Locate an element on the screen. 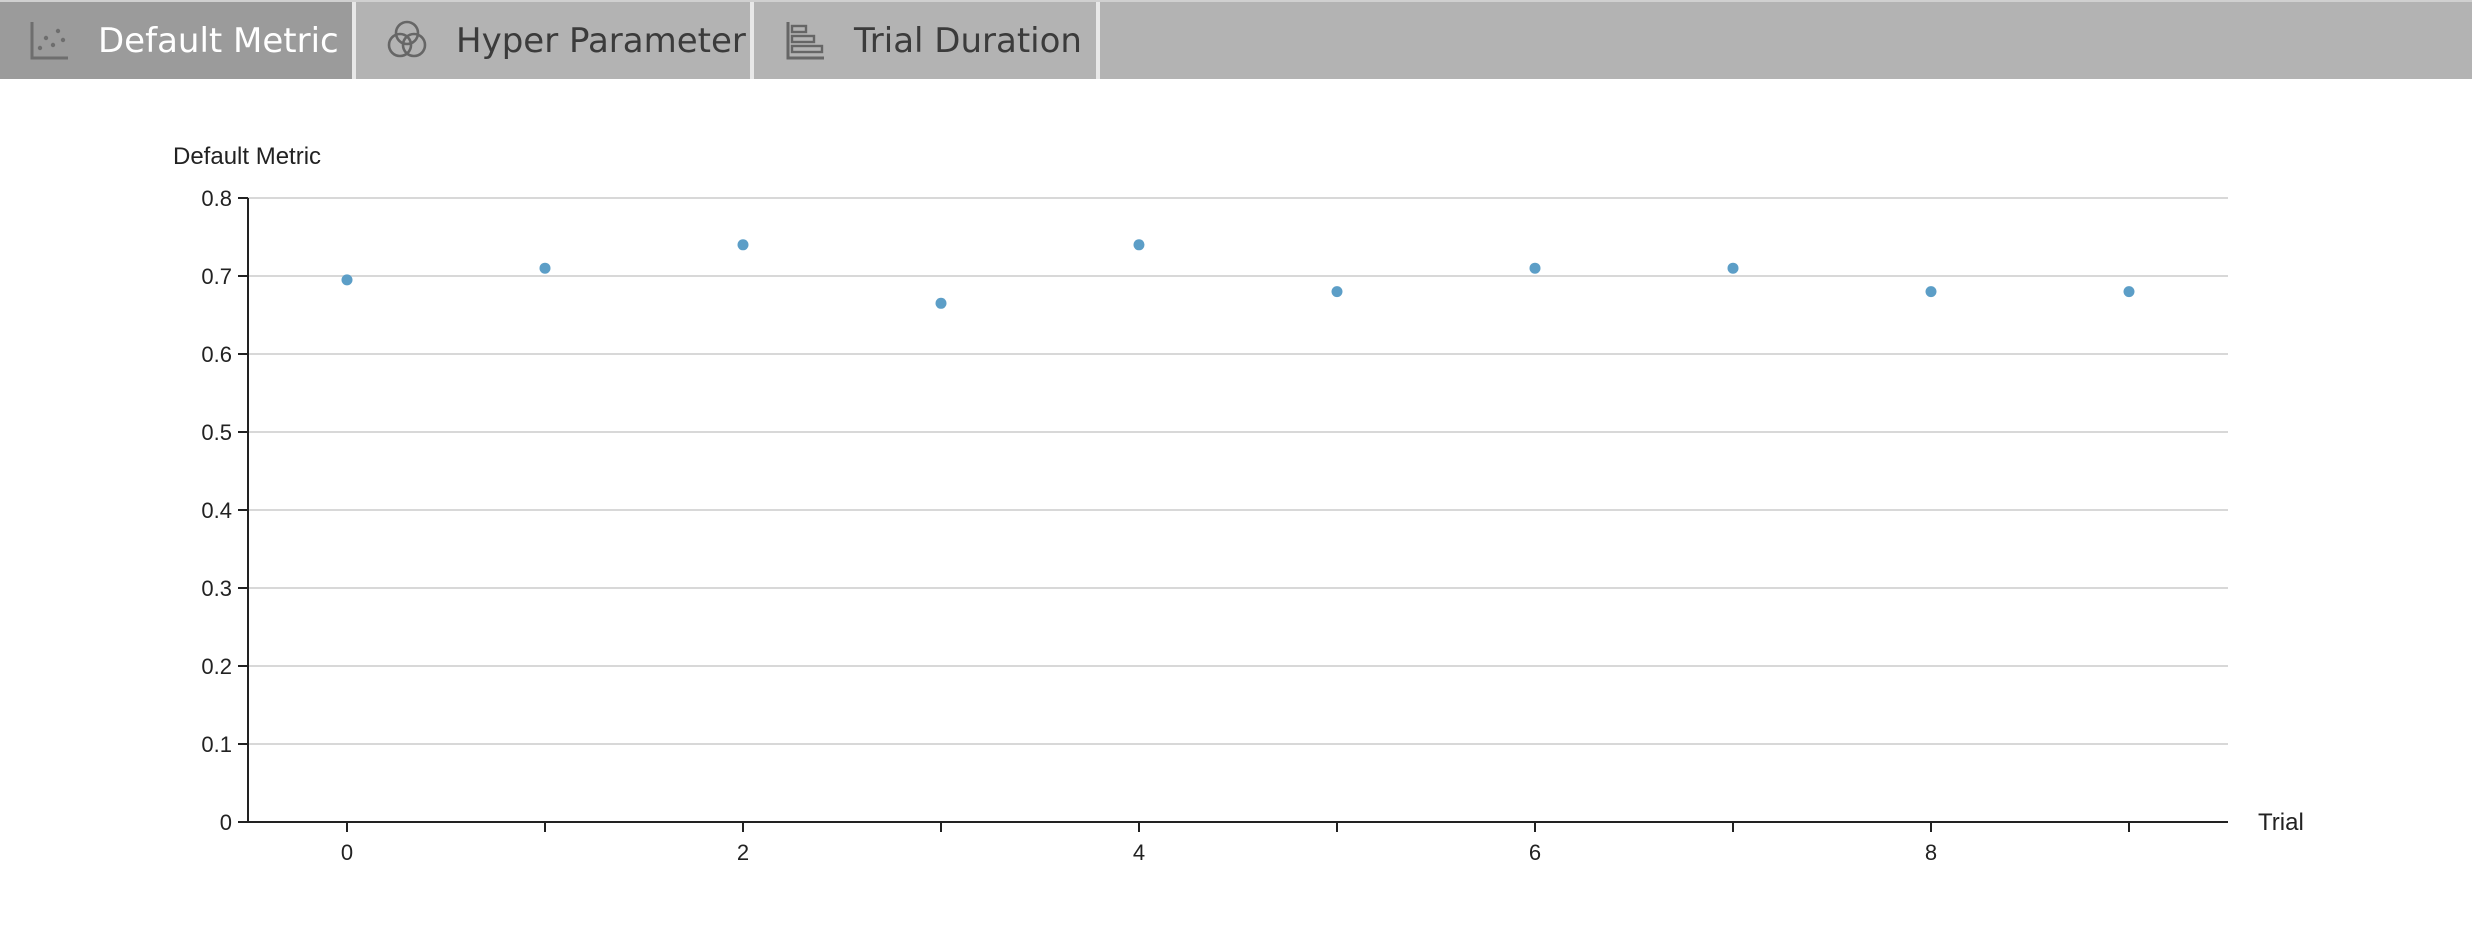  x-tick-label: 2 is located at coordinates (743, 852).